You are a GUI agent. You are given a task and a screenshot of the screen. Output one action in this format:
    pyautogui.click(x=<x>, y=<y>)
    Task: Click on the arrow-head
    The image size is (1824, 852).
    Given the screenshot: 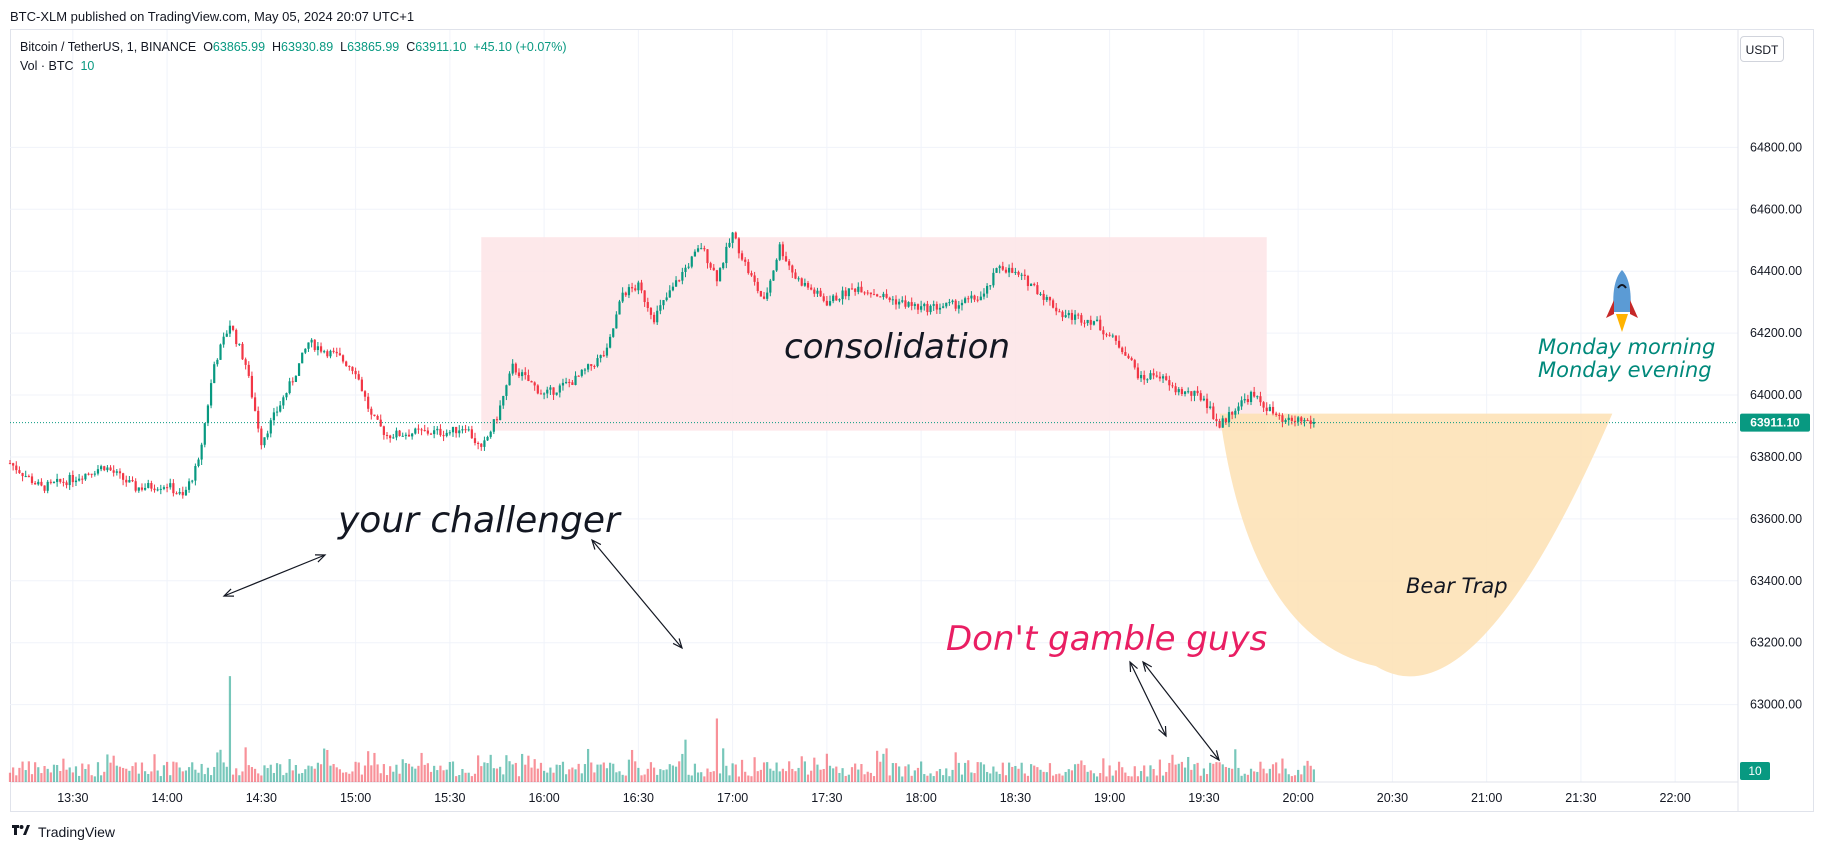 What is the action you would take?
    pyautogui.click(x=596, y=544)
    